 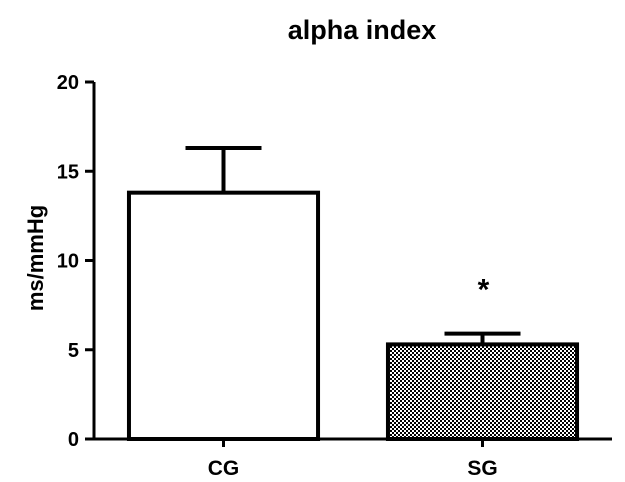 What do you see at coordinates (362, 30) in the screenshot?
I see `chart-title: alpha index` at bounding box center [362, 30].